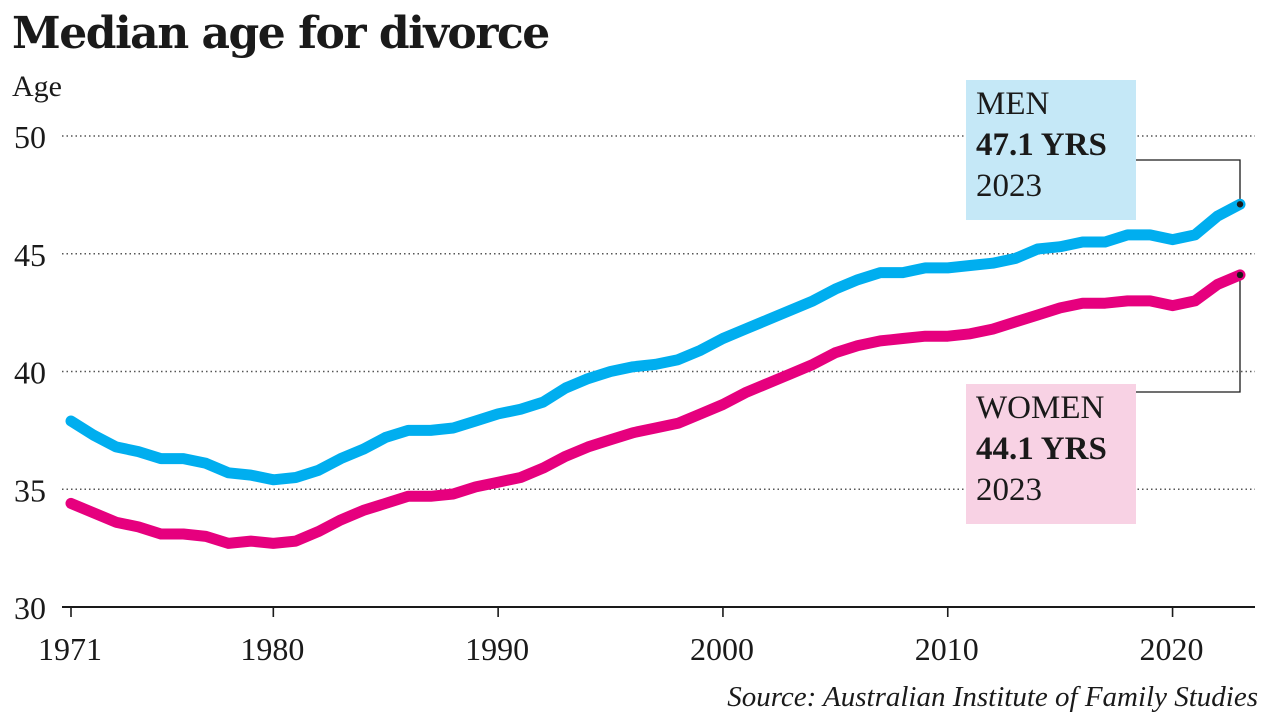  What do you see at coordinates (272, 649) in the screenshot?
I see `x-tick-1980: 1980` at bounding box center [272, 649].